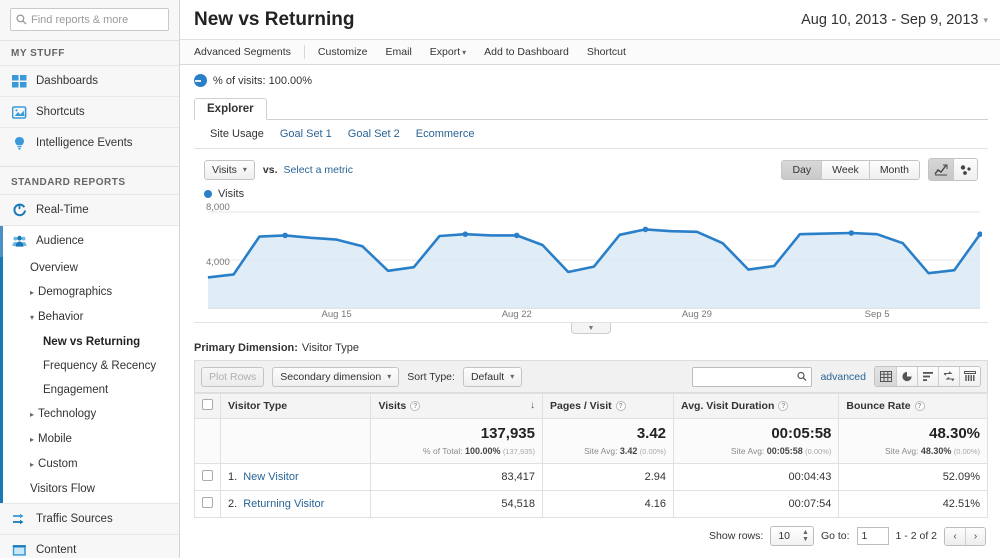  I want to click on summary-label-cell, so click(295, 441).